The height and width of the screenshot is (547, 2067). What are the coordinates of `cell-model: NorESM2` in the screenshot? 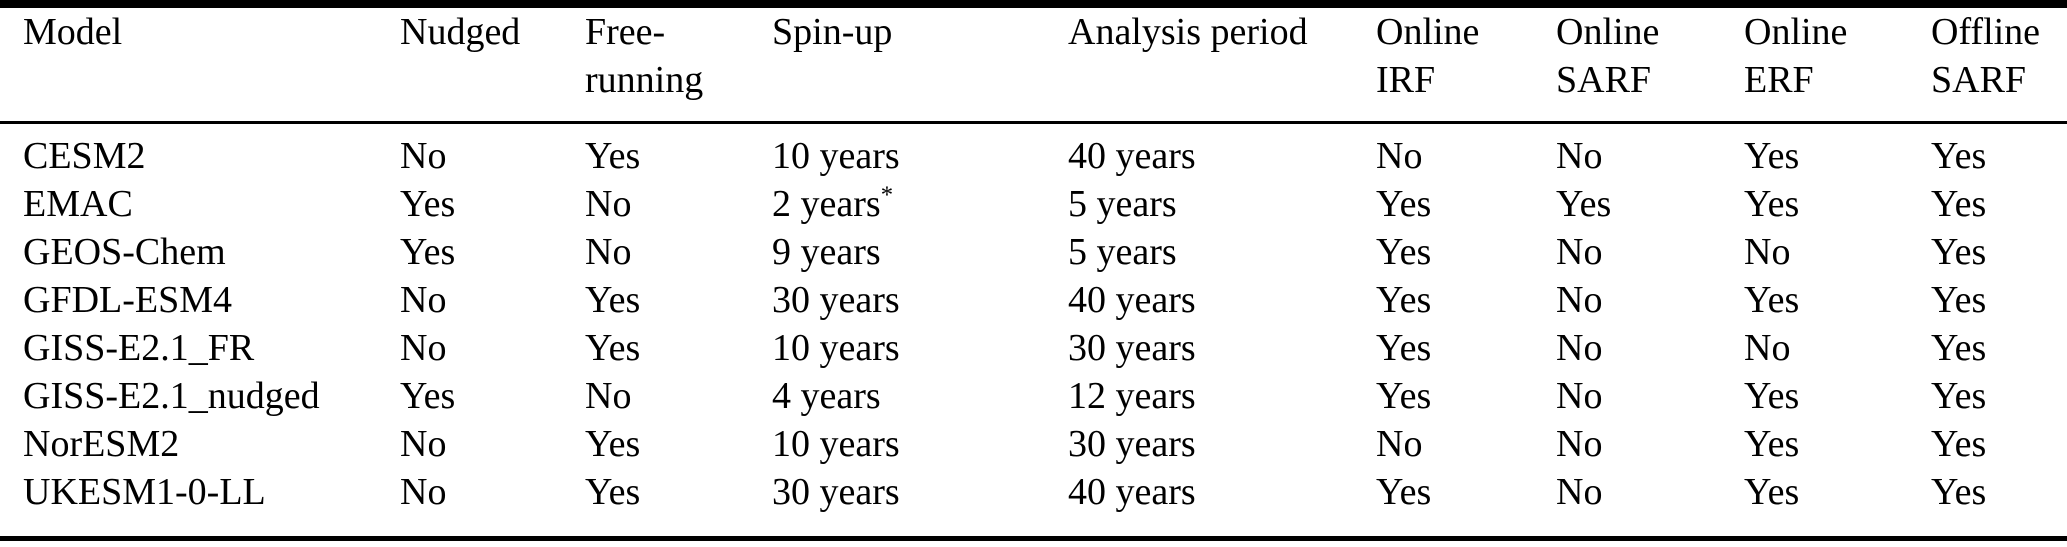 It's located at (101, 443).